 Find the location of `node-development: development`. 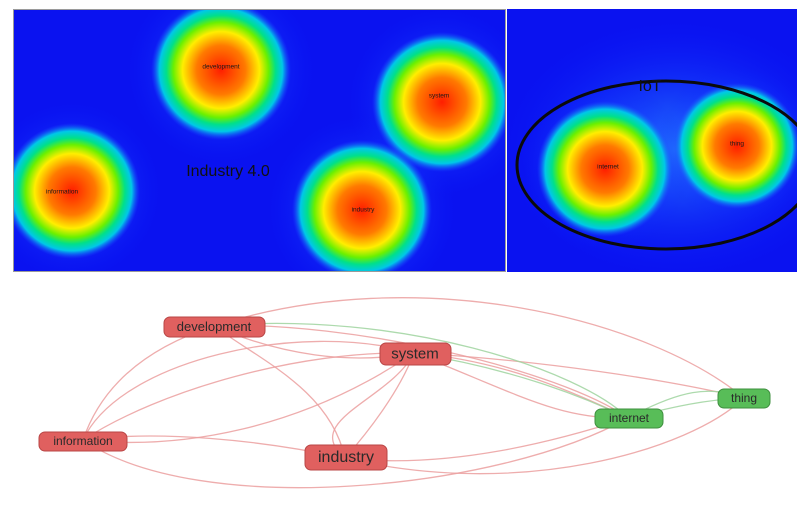

node-development: development is located at coordinates (214, 327).